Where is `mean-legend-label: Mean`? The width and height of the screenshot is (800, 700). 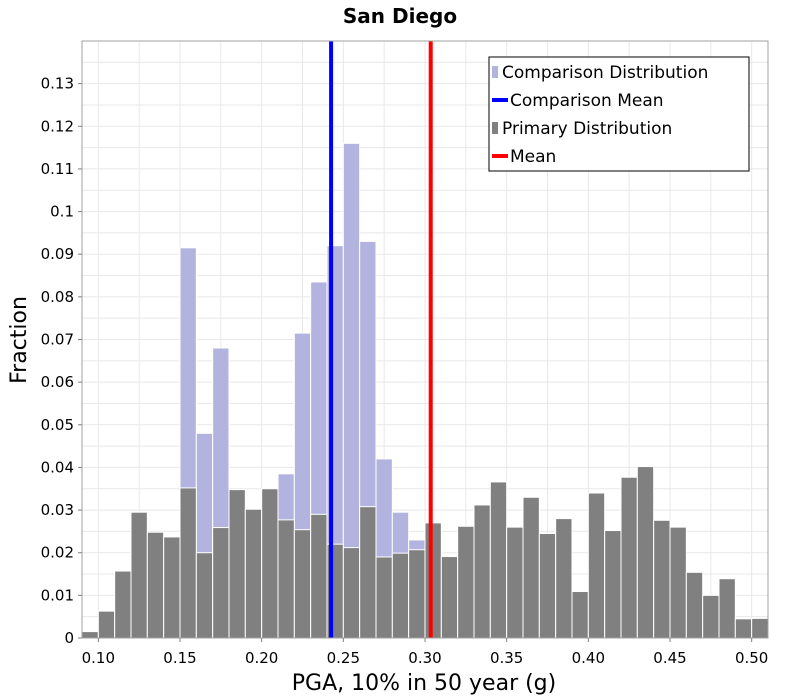
mean-legend-label: Mean is located at coordinates (533, 157).